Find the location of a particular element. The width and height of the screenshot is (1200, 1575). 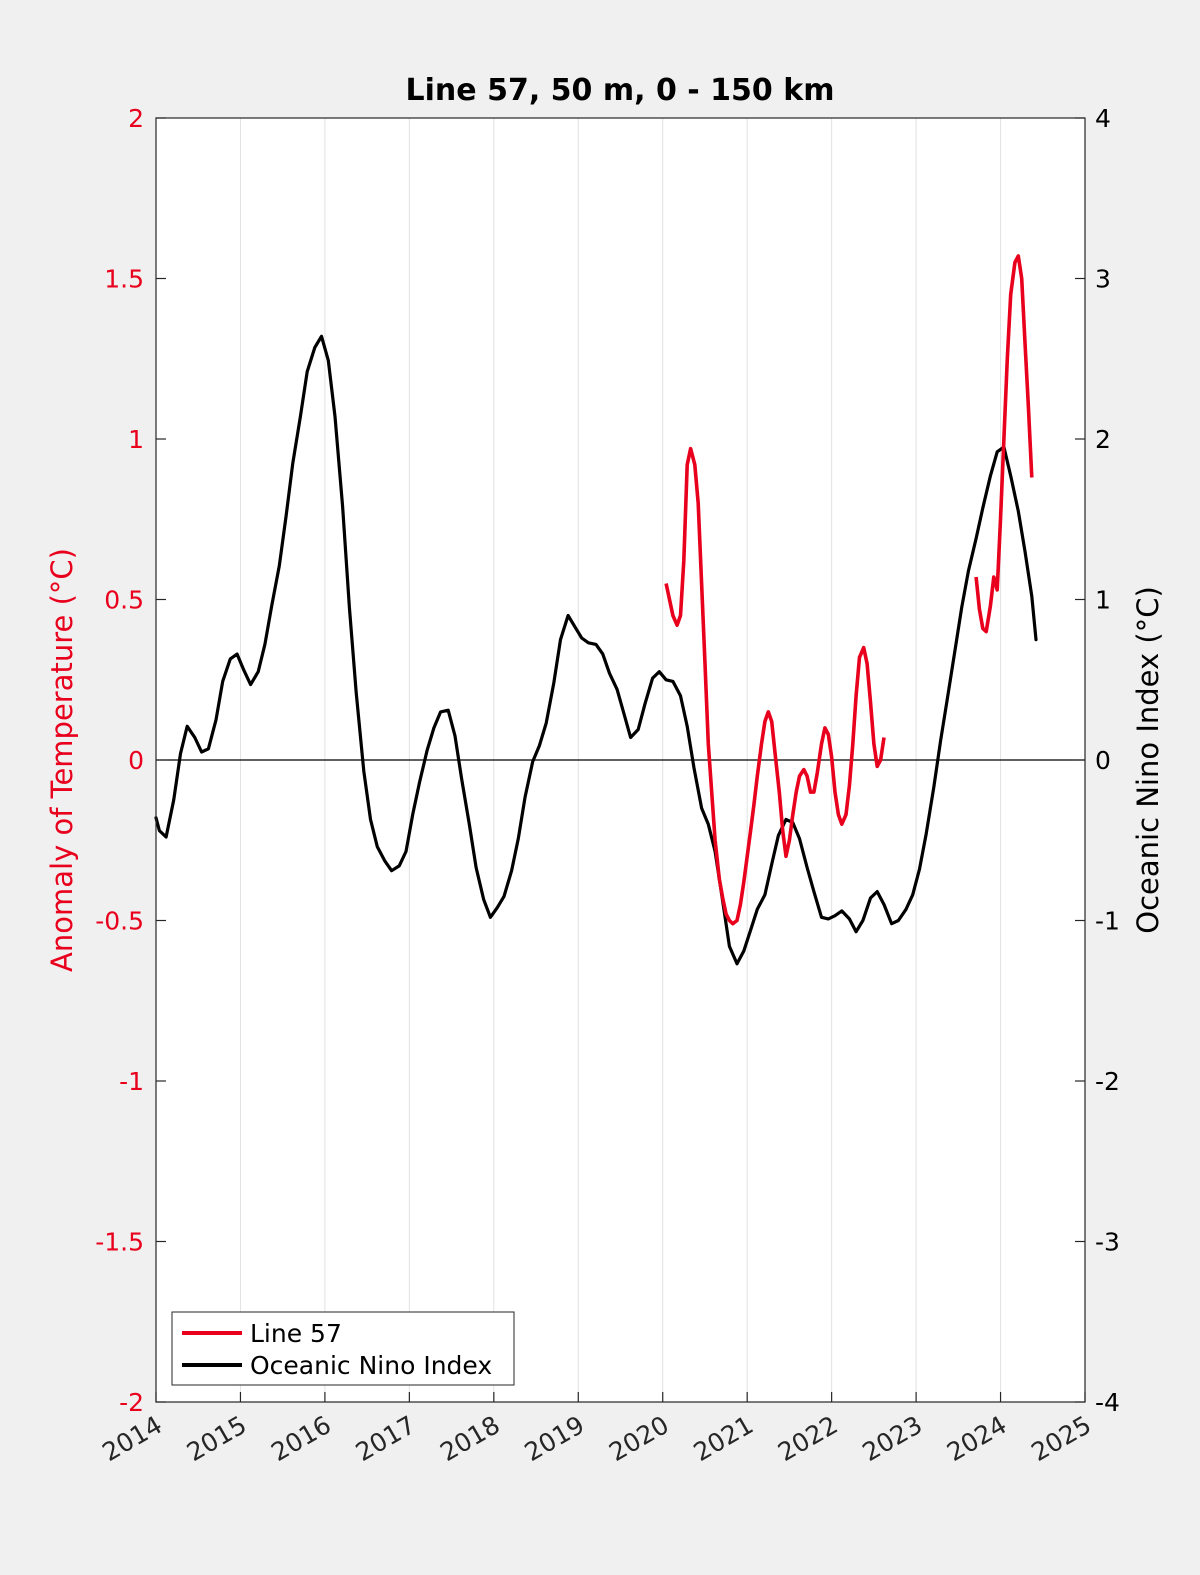

legend-box is located at coordinates (343, 1348).